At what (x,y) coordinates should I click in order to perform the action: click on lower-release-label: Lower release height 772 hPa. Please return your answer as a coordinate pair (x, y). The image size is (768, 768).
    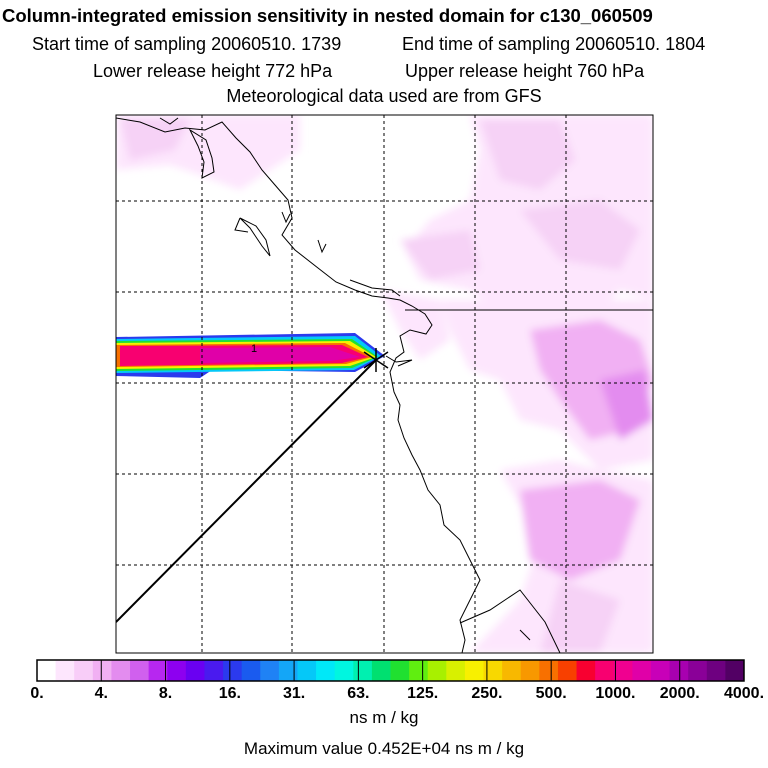
    Looking at the image, I should click on (213, 71).